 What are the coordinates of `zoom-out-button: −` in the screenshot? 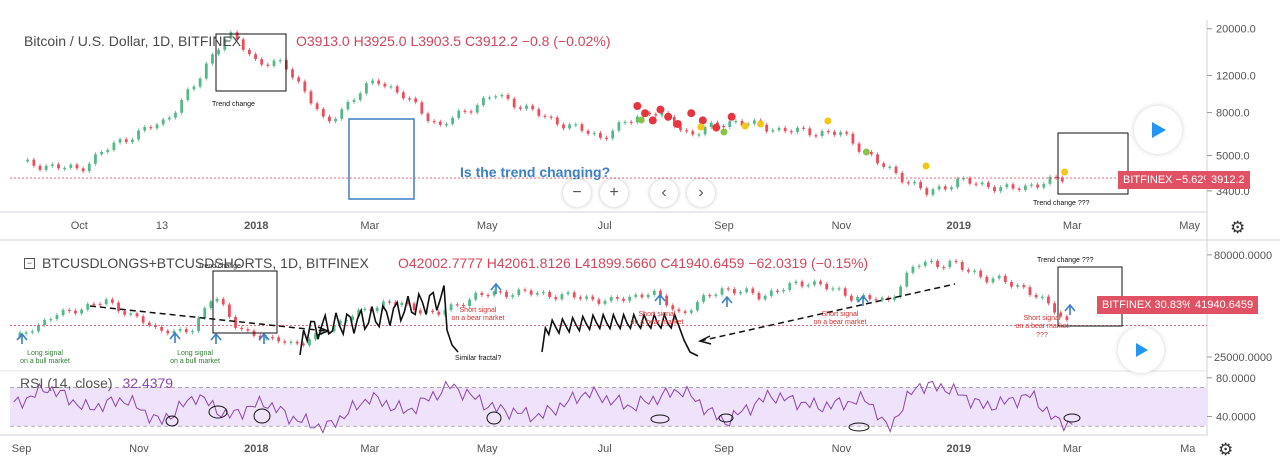 It's located at (577, 193).